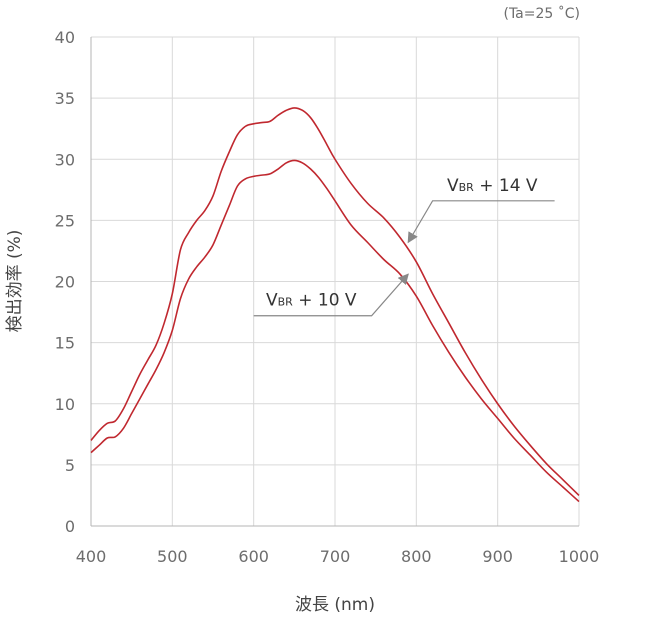 Image resolution: width=668 pixels, height=618 pixels. I want to click on x-tick-label: 600, so click(253, 556).